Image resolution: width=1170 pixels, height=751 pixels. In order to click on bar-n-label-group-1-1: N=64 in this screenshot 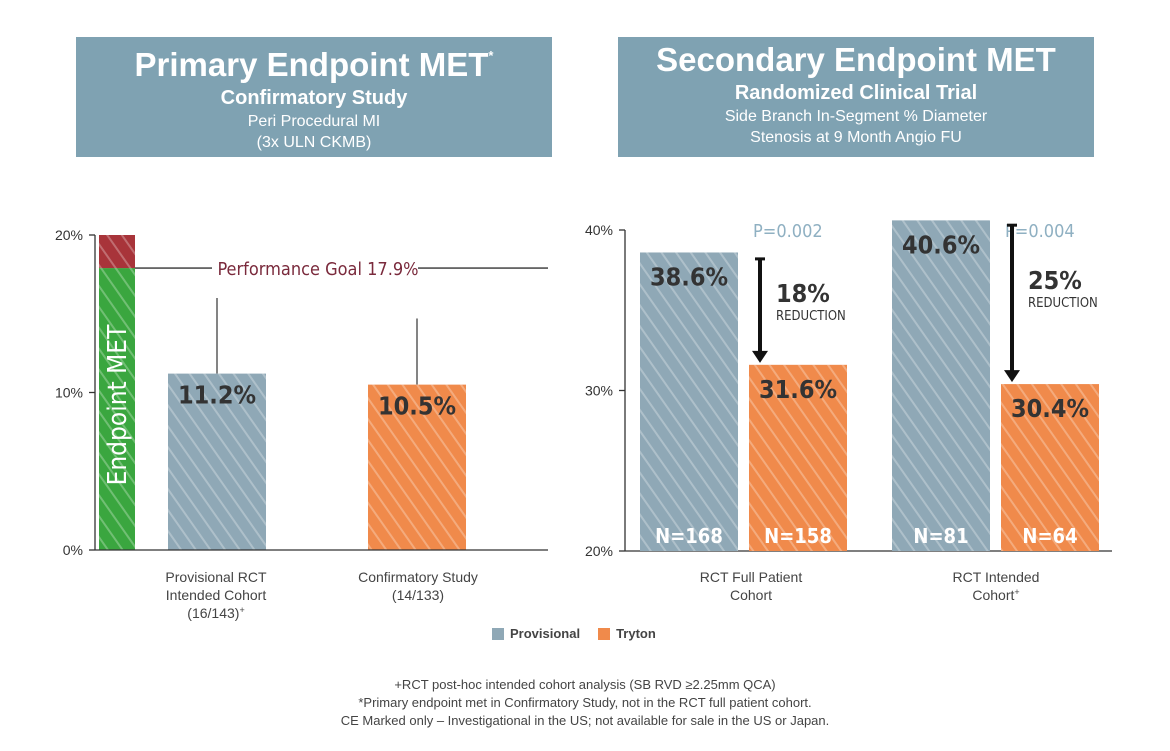, I will do `click(1049, 536)`.